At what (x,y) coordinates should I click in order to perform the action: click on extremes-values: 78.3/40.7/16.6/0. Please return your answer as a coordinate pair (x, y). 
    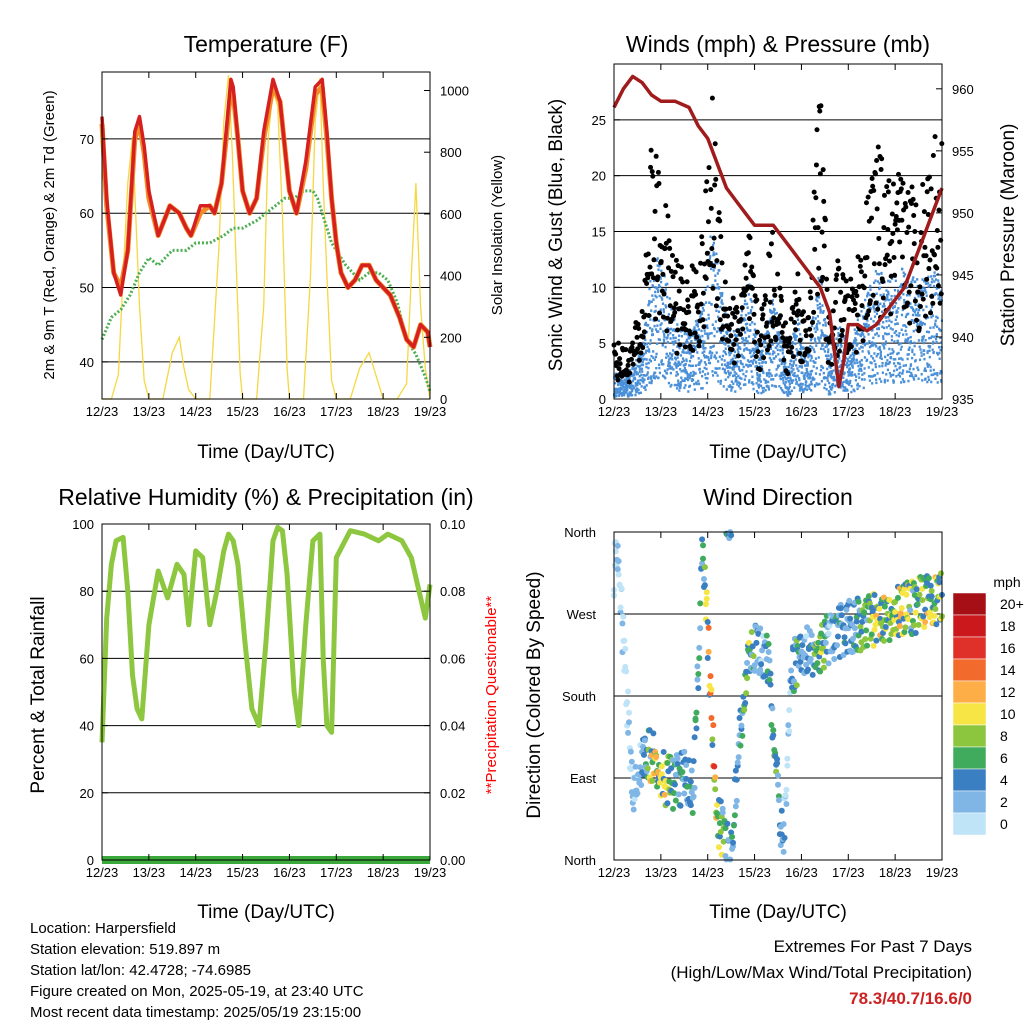
    Looking at the image, I should click on (910, 998).